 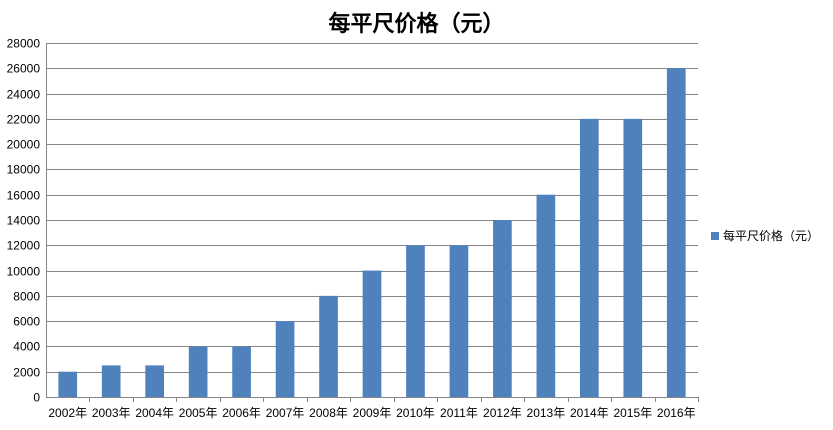 I want to click on chart-title: 每平尺价格（元）, so click(x=416, y=24).